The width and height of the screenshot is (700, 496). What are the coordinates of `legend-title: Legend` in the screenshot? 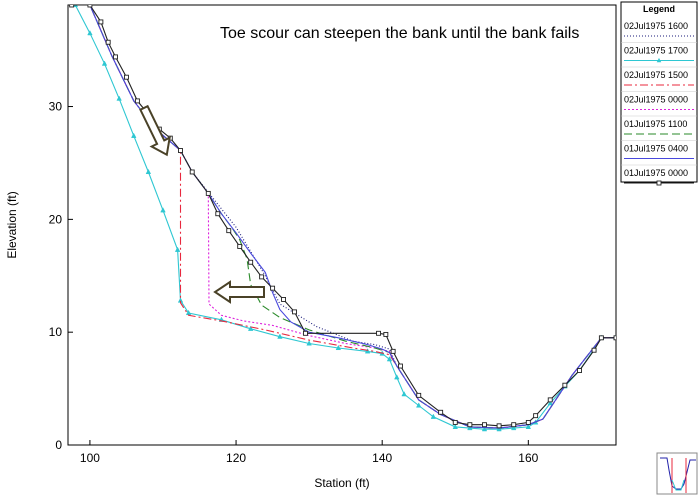 It's located at (659, 9).